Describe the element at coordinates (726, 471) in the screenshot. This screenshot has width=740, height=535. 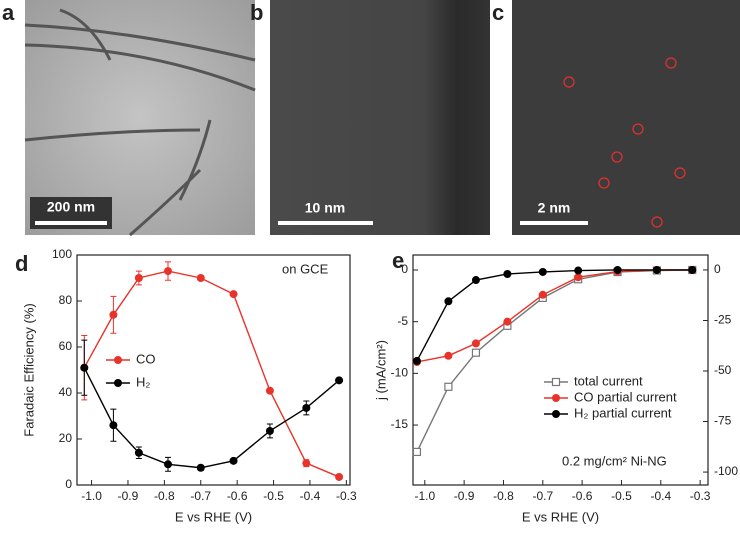
I see `y2-tick-label: -100` at that location.